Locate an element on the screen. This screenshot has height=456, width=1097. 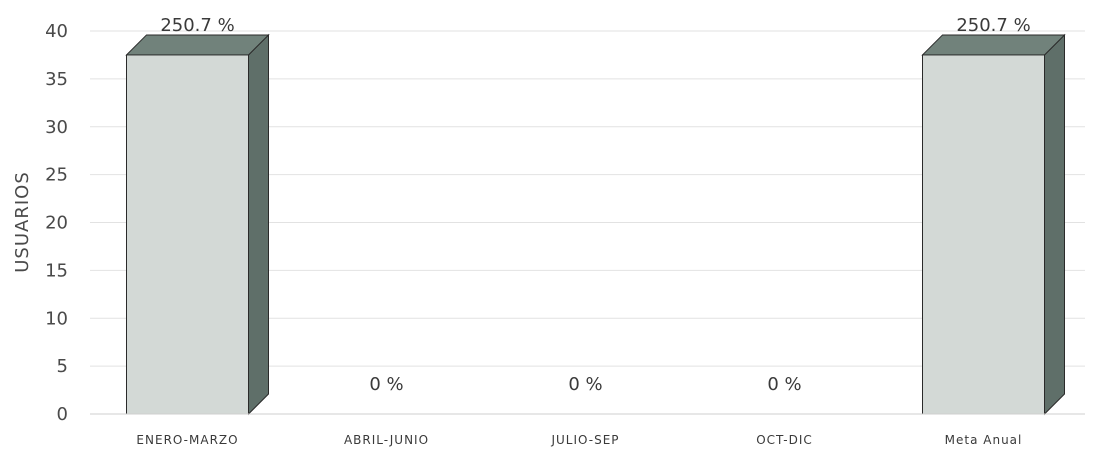
y-tick-label: 25 is located at coordinates (56, 175).